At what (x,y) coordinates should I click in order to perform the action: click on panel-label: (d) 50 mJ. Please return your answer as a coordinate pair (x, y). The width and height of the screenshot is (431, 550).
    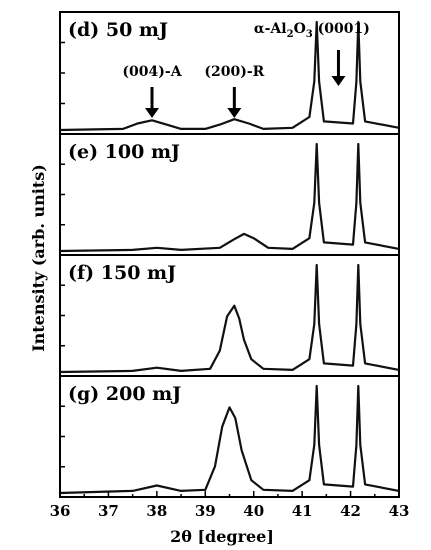
    Looking at the image, I should click on (118, 30).